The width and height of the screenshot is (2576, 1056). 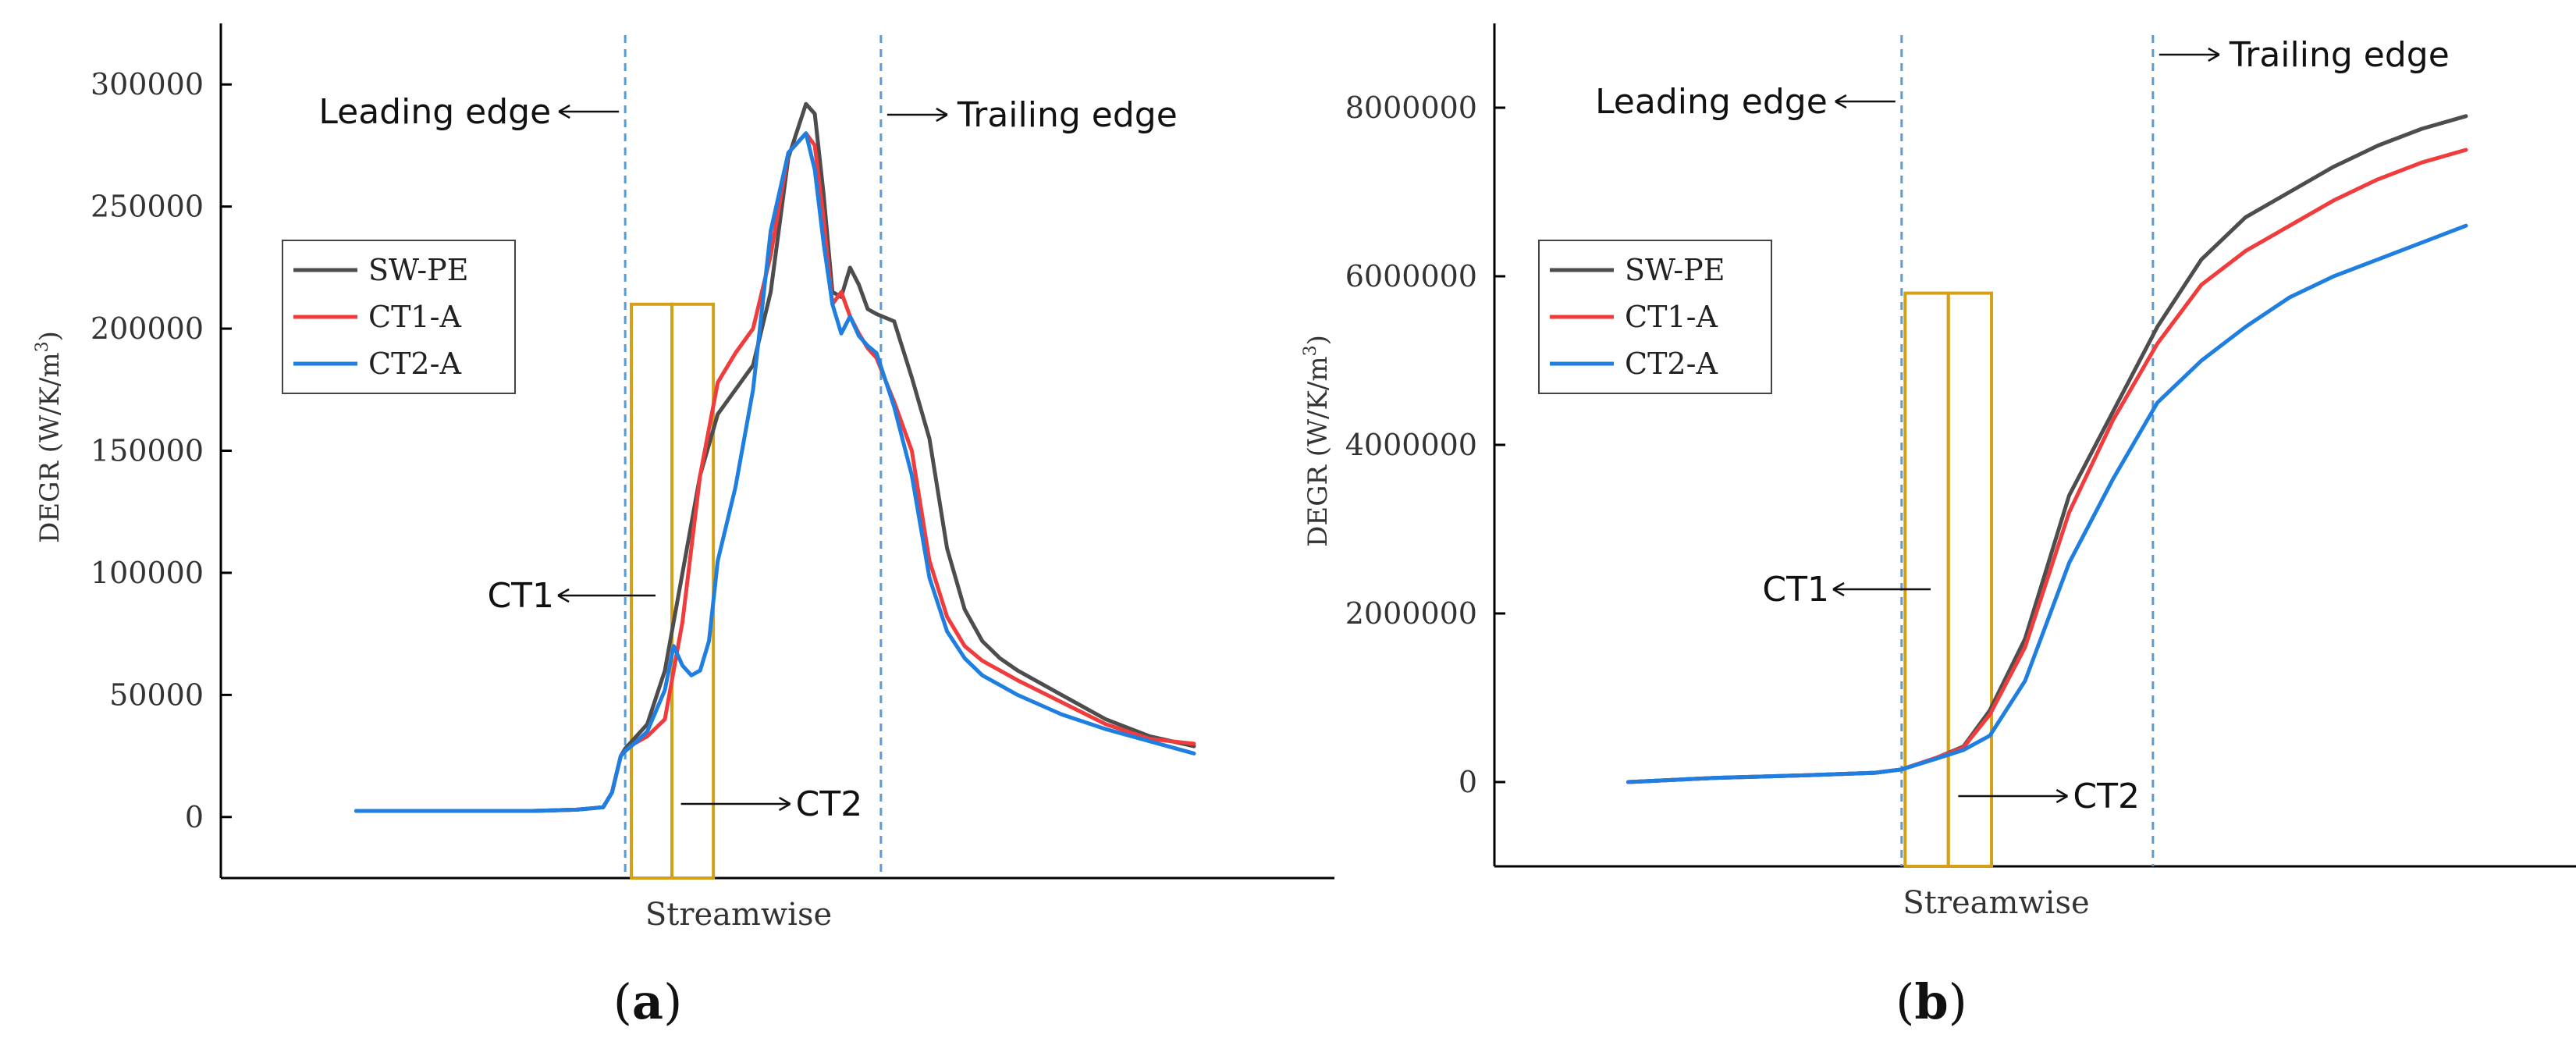 What do you see at coordinates (148, 573) in the screenshot?
I see `y-tick-label: 100000` at bounding box center [148, 573].